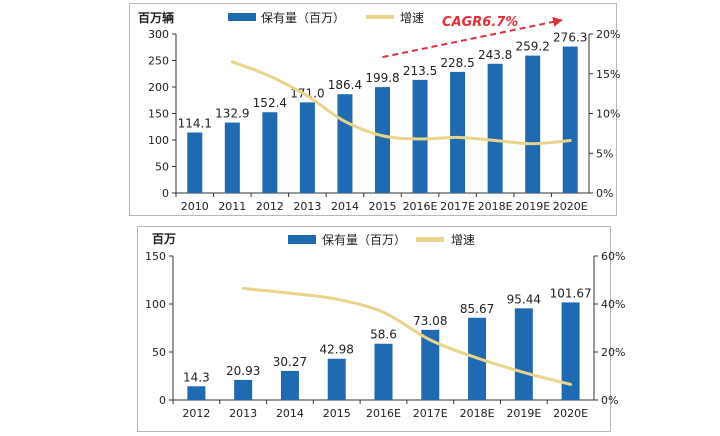 This screenshot has width=720, height=436. What do you see at coordinates (383, 335) in the screenshot?
I see `bar-value-label: 58.6` at bounding box center [383, 335].